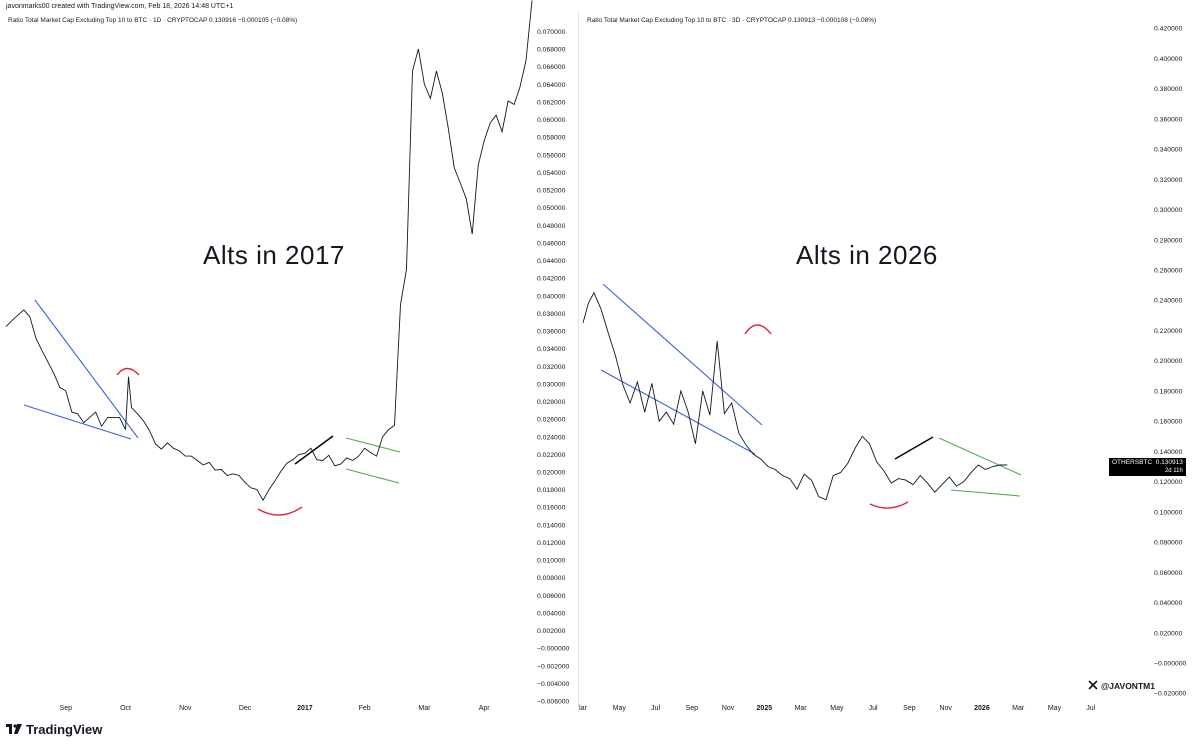 This screenshot has height=746, width=1199. What do you see at coordinates (551, 332) in the screenshot?
I see `y-tick-label: 0.036000` at bounding box center [551, 332].